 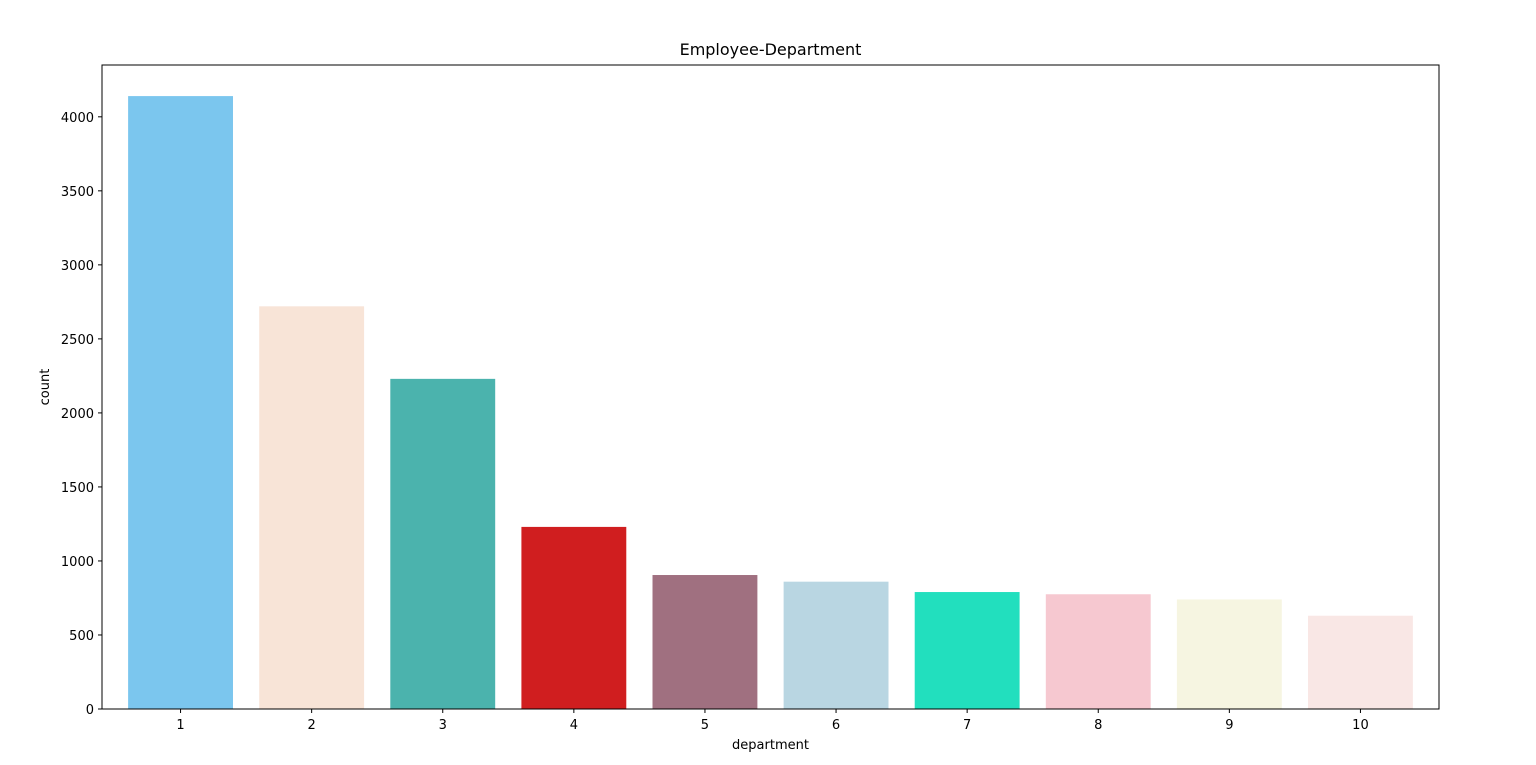 What do you see at coordinates (967, 725) in the screenshot?
I see `x-tick-label: 7` at bounding box center [967, 725].